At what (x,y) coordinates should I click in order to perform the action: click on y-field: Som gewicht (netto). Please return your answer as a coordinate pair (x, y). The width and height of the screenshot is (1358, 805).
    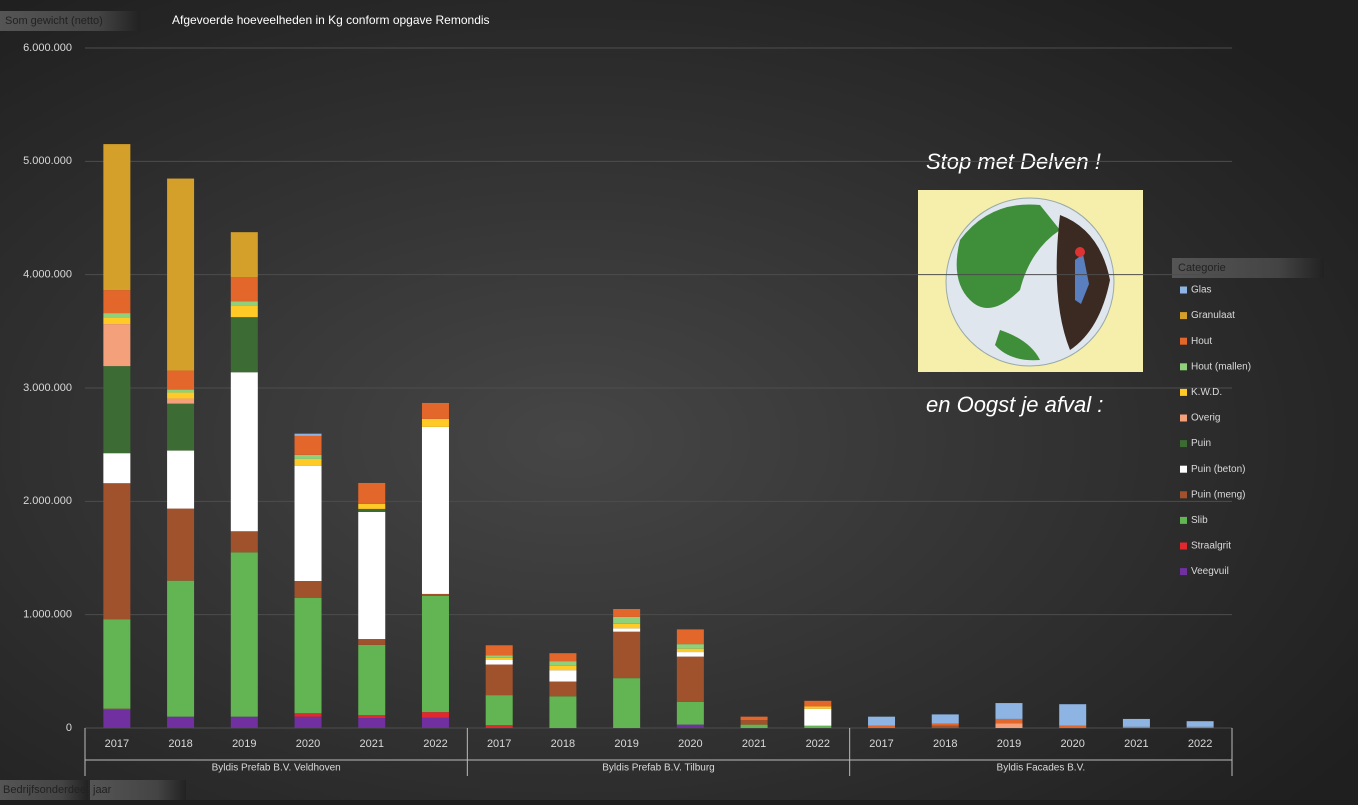
    Looking at the image, I should click on (54, 21).